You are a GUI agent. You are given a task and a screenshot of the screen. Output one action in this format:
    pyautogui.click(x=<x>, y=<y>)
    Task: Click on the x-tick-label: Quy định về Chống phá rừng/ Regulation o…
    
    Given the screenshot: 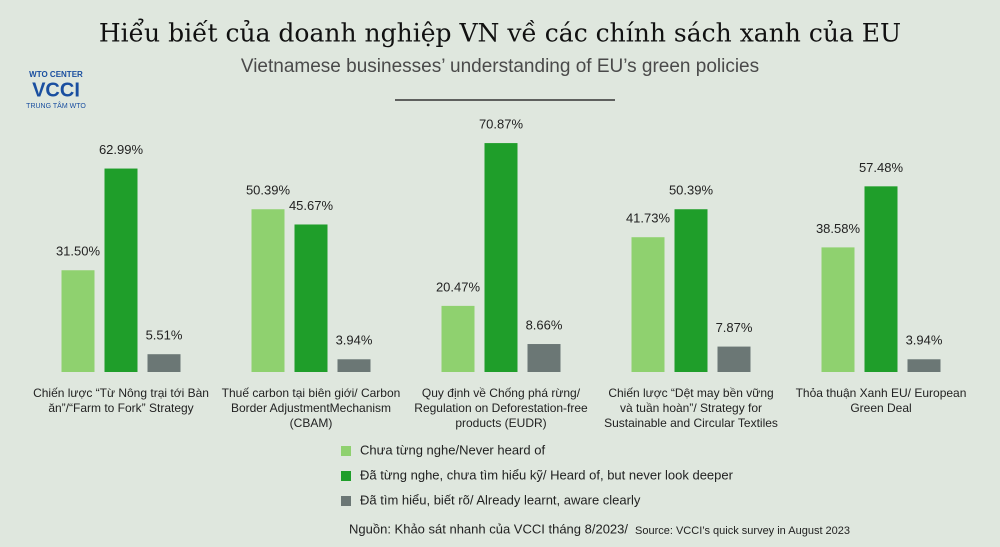 What is the action you would take?
    pyautogui.click(x=501, y=408)
    